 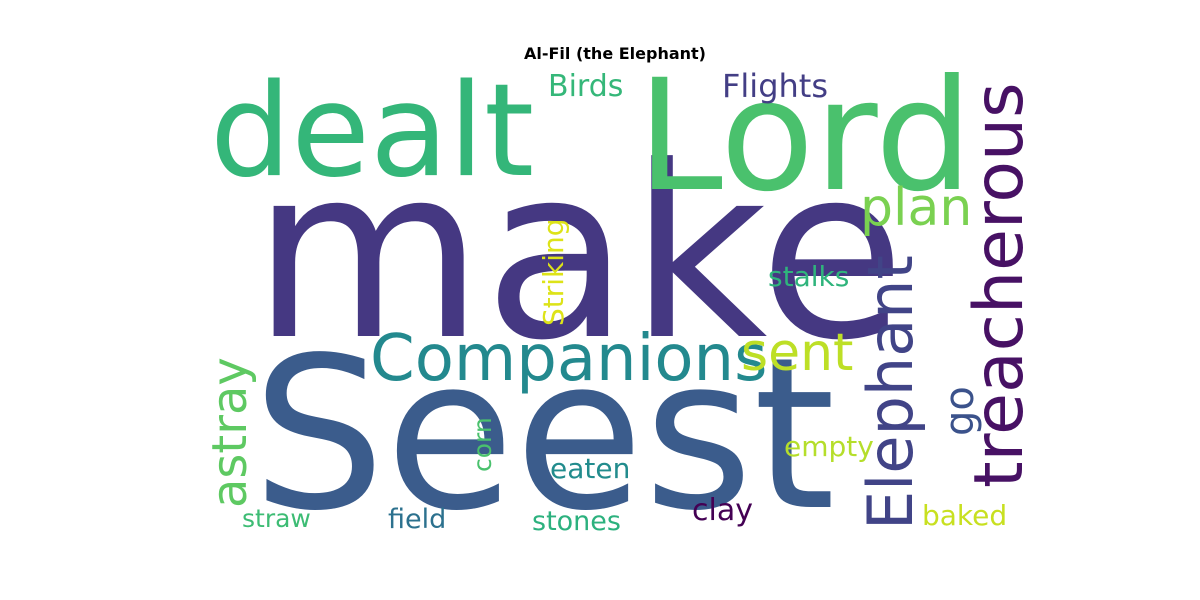 What do you see at coordinates (916, 208) in the screenshot?
I see `word-plan: plan` at bounding box center [916, 208].